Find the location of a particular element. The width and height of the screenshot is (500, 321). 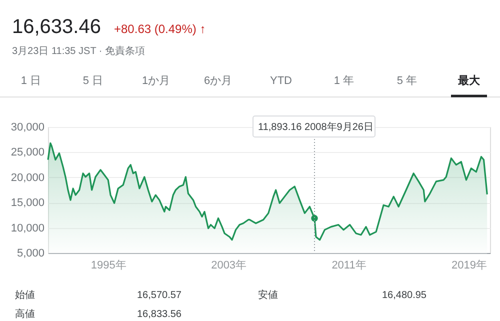

annotation: 11,893.16 2008年9月26日 is located at coordinates (316, 127).